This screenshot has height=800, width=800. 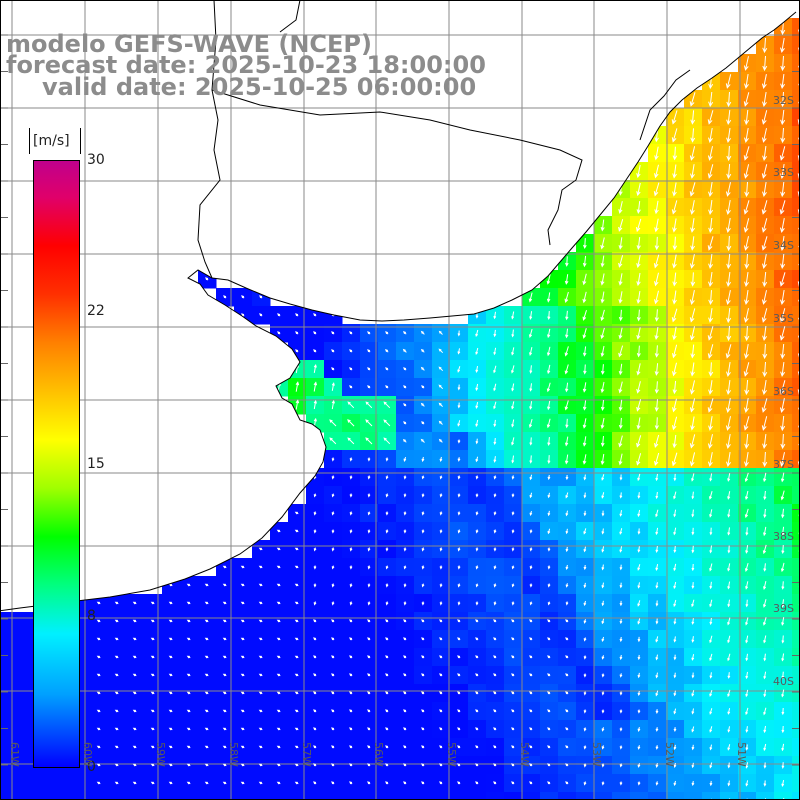 What do you see at coordinates (741, 754) in the screenshot?
I see `lon-label-51w: 51W` at bounding box center [741, 754].